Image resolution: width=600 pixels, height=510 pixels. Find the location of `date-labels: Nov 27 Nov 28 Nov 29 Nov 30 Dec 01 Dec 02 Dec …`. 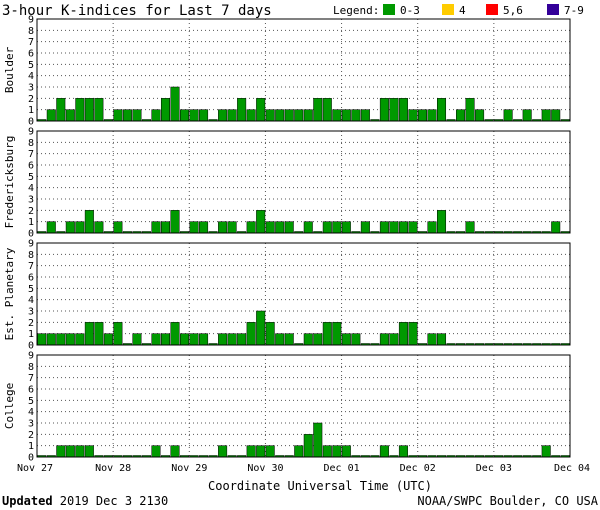

date-labels: Nov 27 Nov 28 Nov 29 Nov 30 Dec 01 Dec 02 Dec … is located at coordinates (303, 468).